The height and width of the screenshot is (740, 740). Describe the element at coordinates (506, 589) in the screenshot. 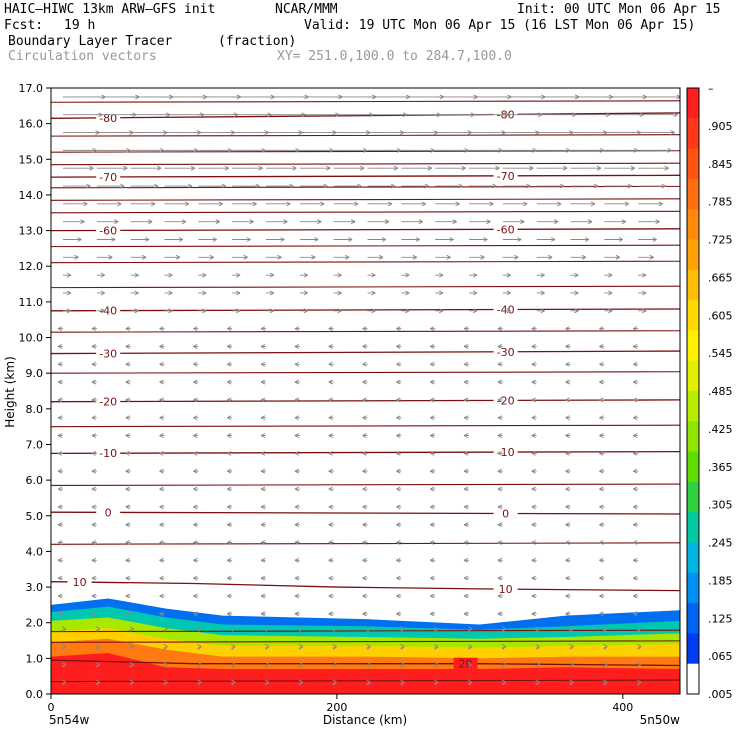

I see `contour-label: 10` at that location.